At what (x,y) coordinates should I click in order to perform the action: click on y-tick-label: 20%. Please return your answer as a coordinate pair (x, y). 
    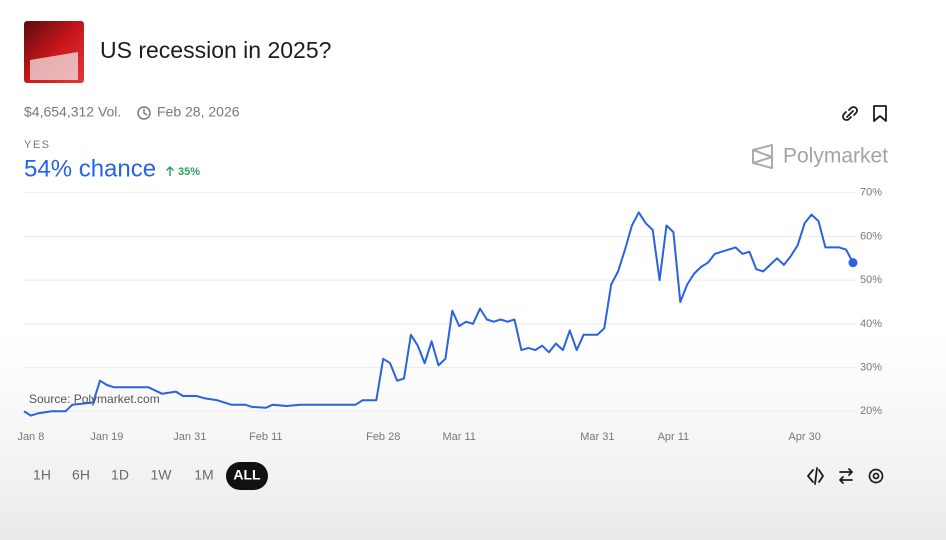
    Looking at the image, I should click on (871, 411).